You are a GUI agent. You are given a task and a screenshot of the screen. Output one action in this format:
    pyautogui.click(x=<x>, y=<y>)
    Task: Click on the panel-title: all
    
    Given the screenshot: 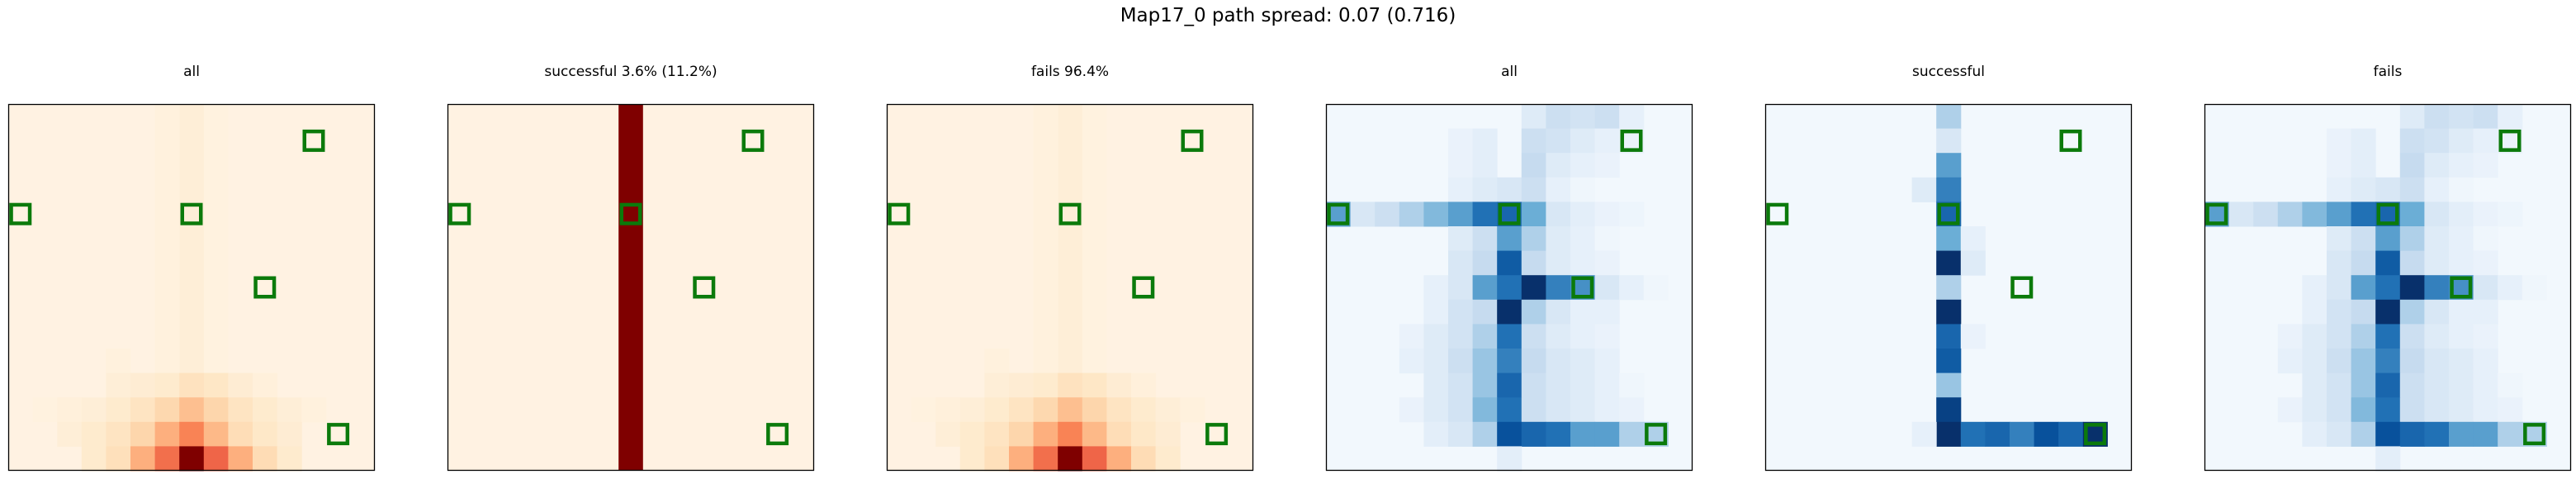 What is the action you would take?
    pyautogui.click(x=191, y=72)
    